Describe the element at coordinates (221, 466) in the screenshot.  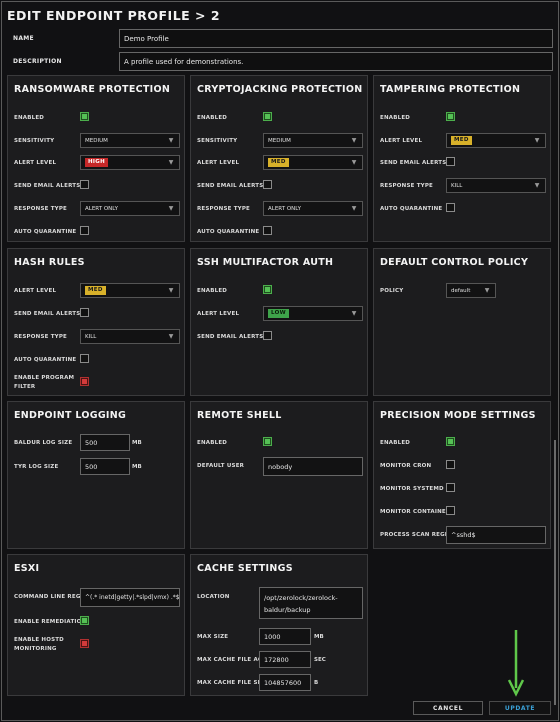
I see `shell-user-label: DEFAULT USER` at that location.